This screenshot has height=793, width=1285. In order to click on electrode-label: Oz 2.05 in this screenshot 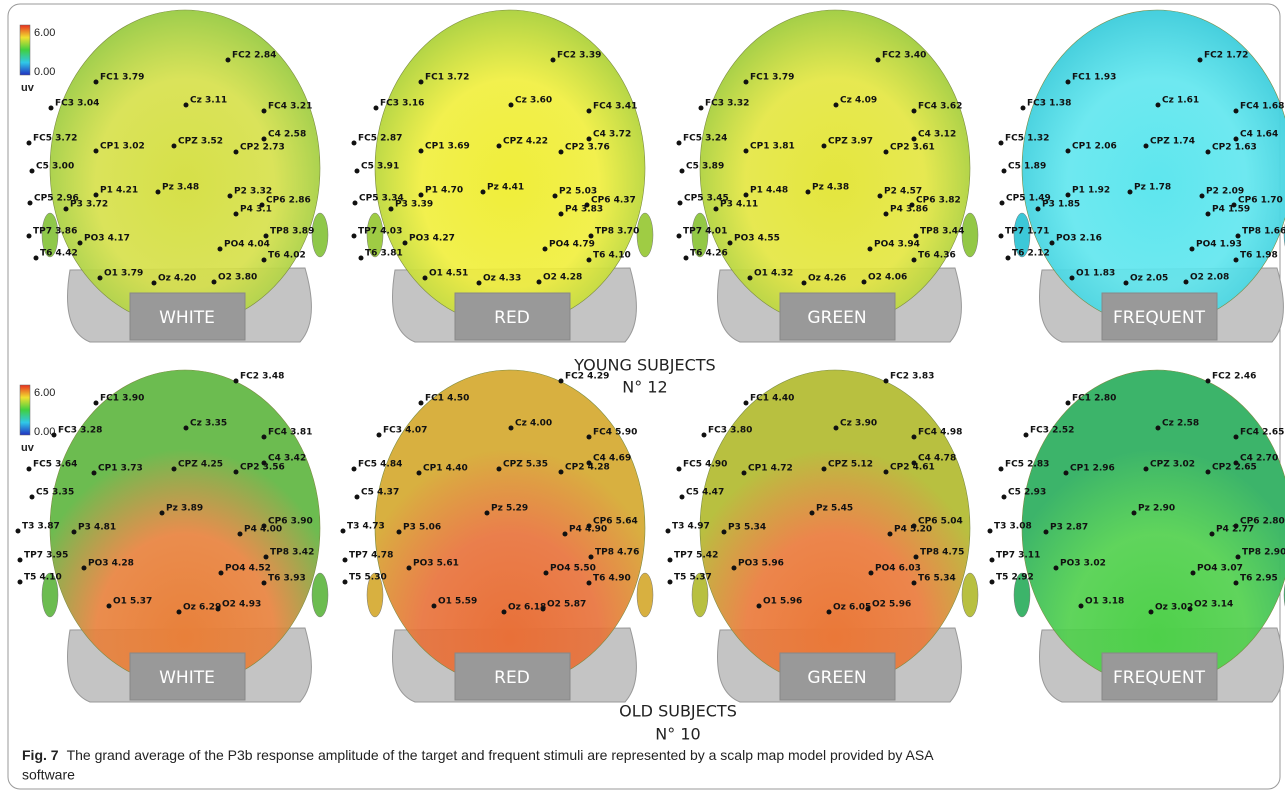, I will do `click(1149, 279)`.